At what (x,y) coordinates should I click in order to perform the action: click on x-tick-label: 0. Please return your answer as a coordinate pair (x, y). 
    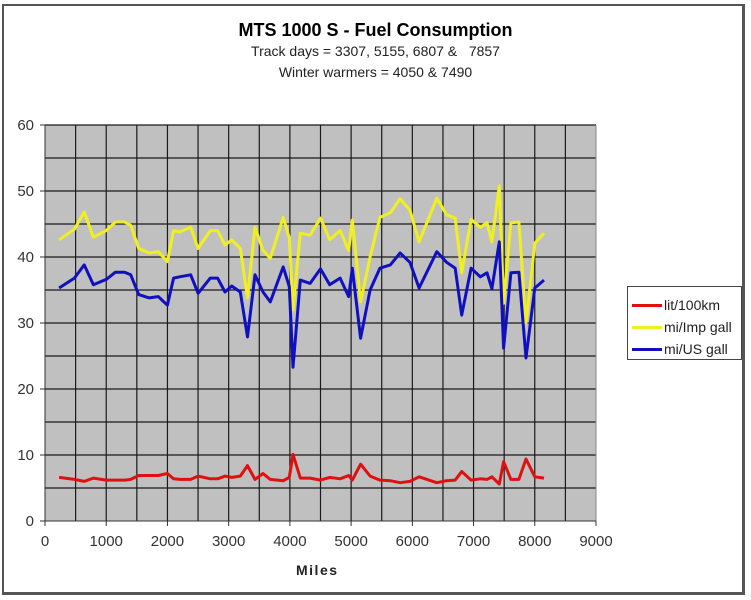
    Looking at the image, I should click on (45, 541).